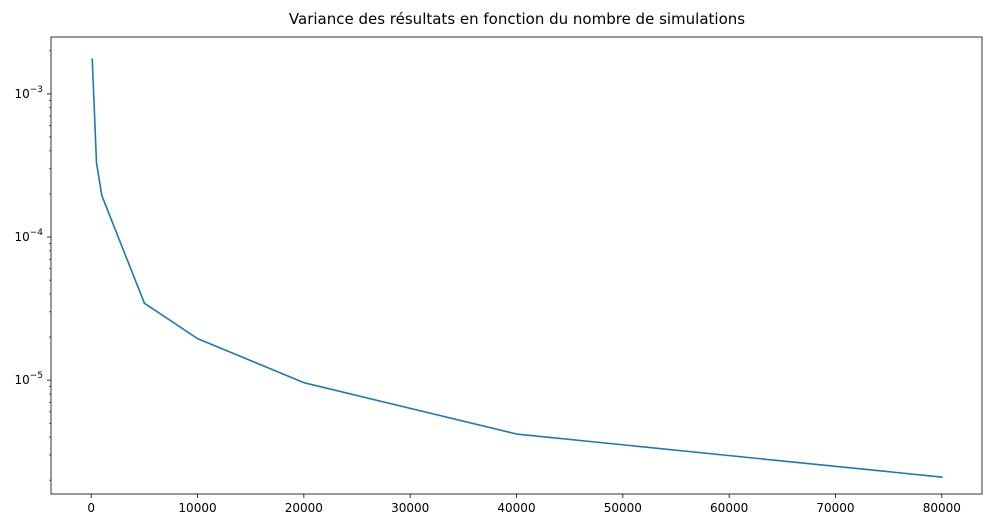 The image size is (993, 528). I want to click on x-tick-label: 70000, so click(835, 508).